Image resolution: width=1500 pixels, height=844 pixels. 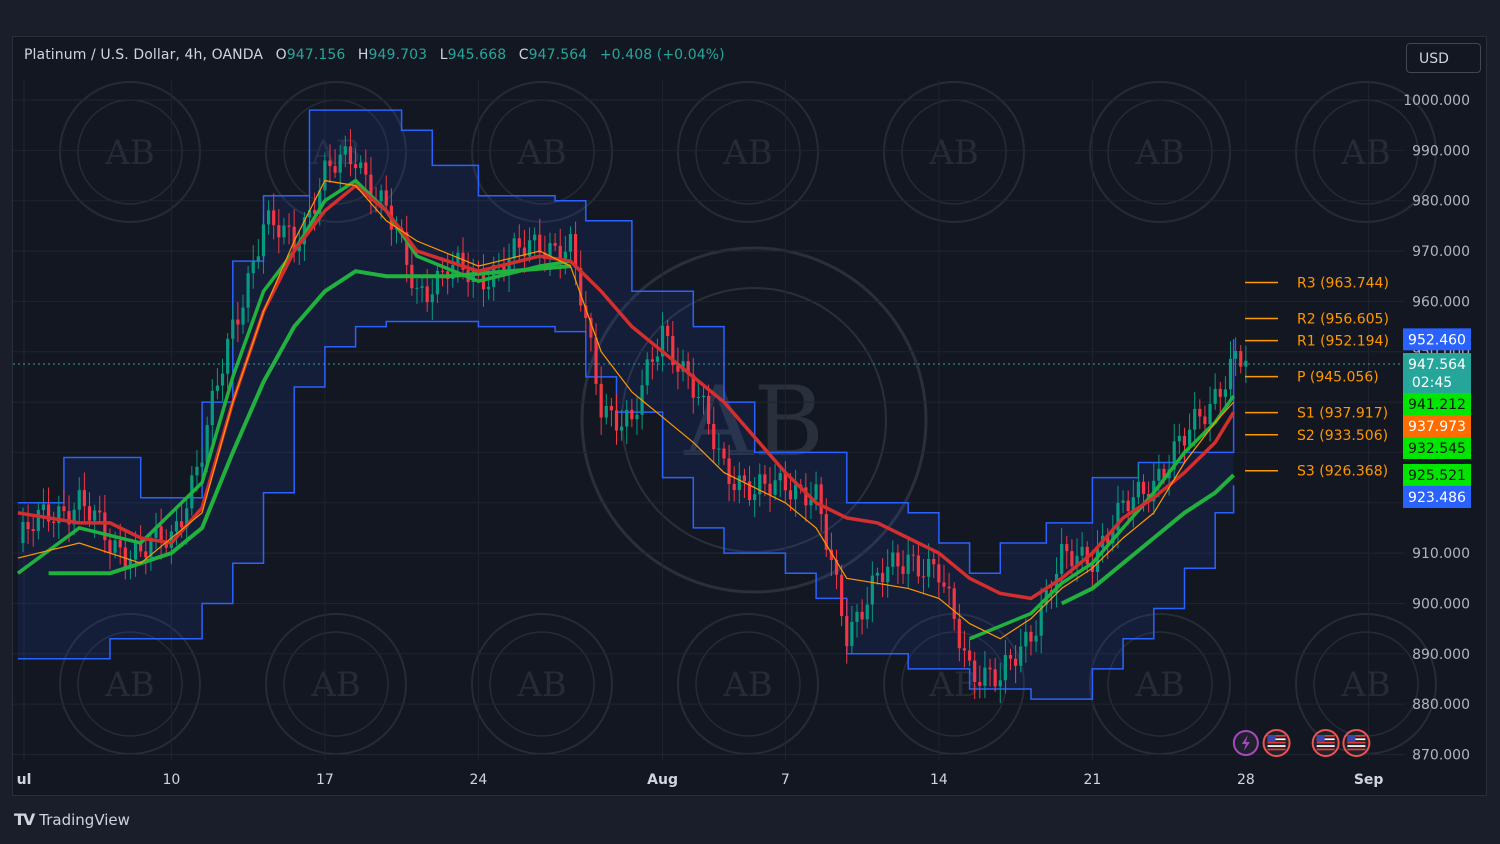 I want to click on pivot-level: P (945.056), so click(x=1312, y=378).